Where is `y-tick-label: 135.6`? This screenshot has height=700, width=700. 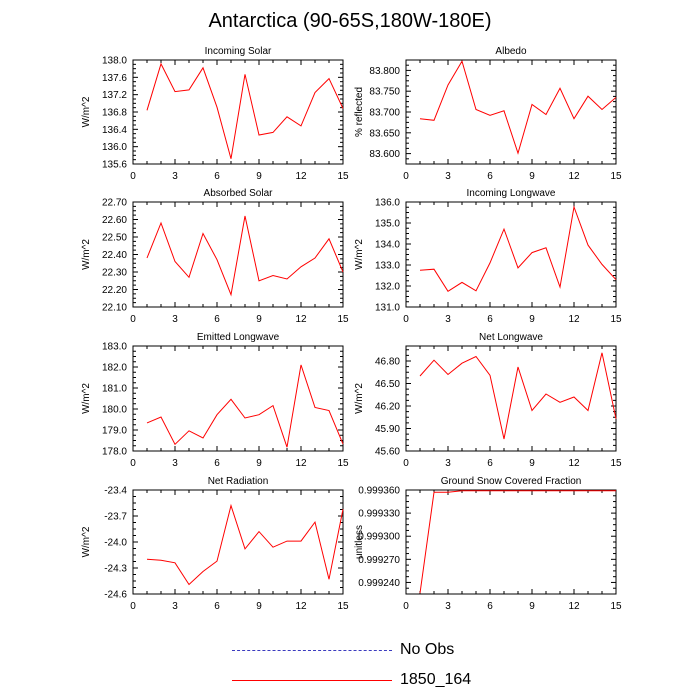
y-tick-label: 135.6 is located at coordinates (114, 165).